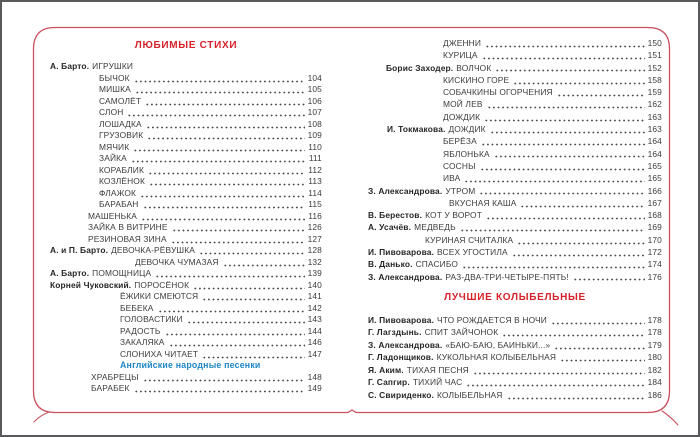  I want to click on toc-title: ТИХИЙ ЧАС, so click(437, 382).